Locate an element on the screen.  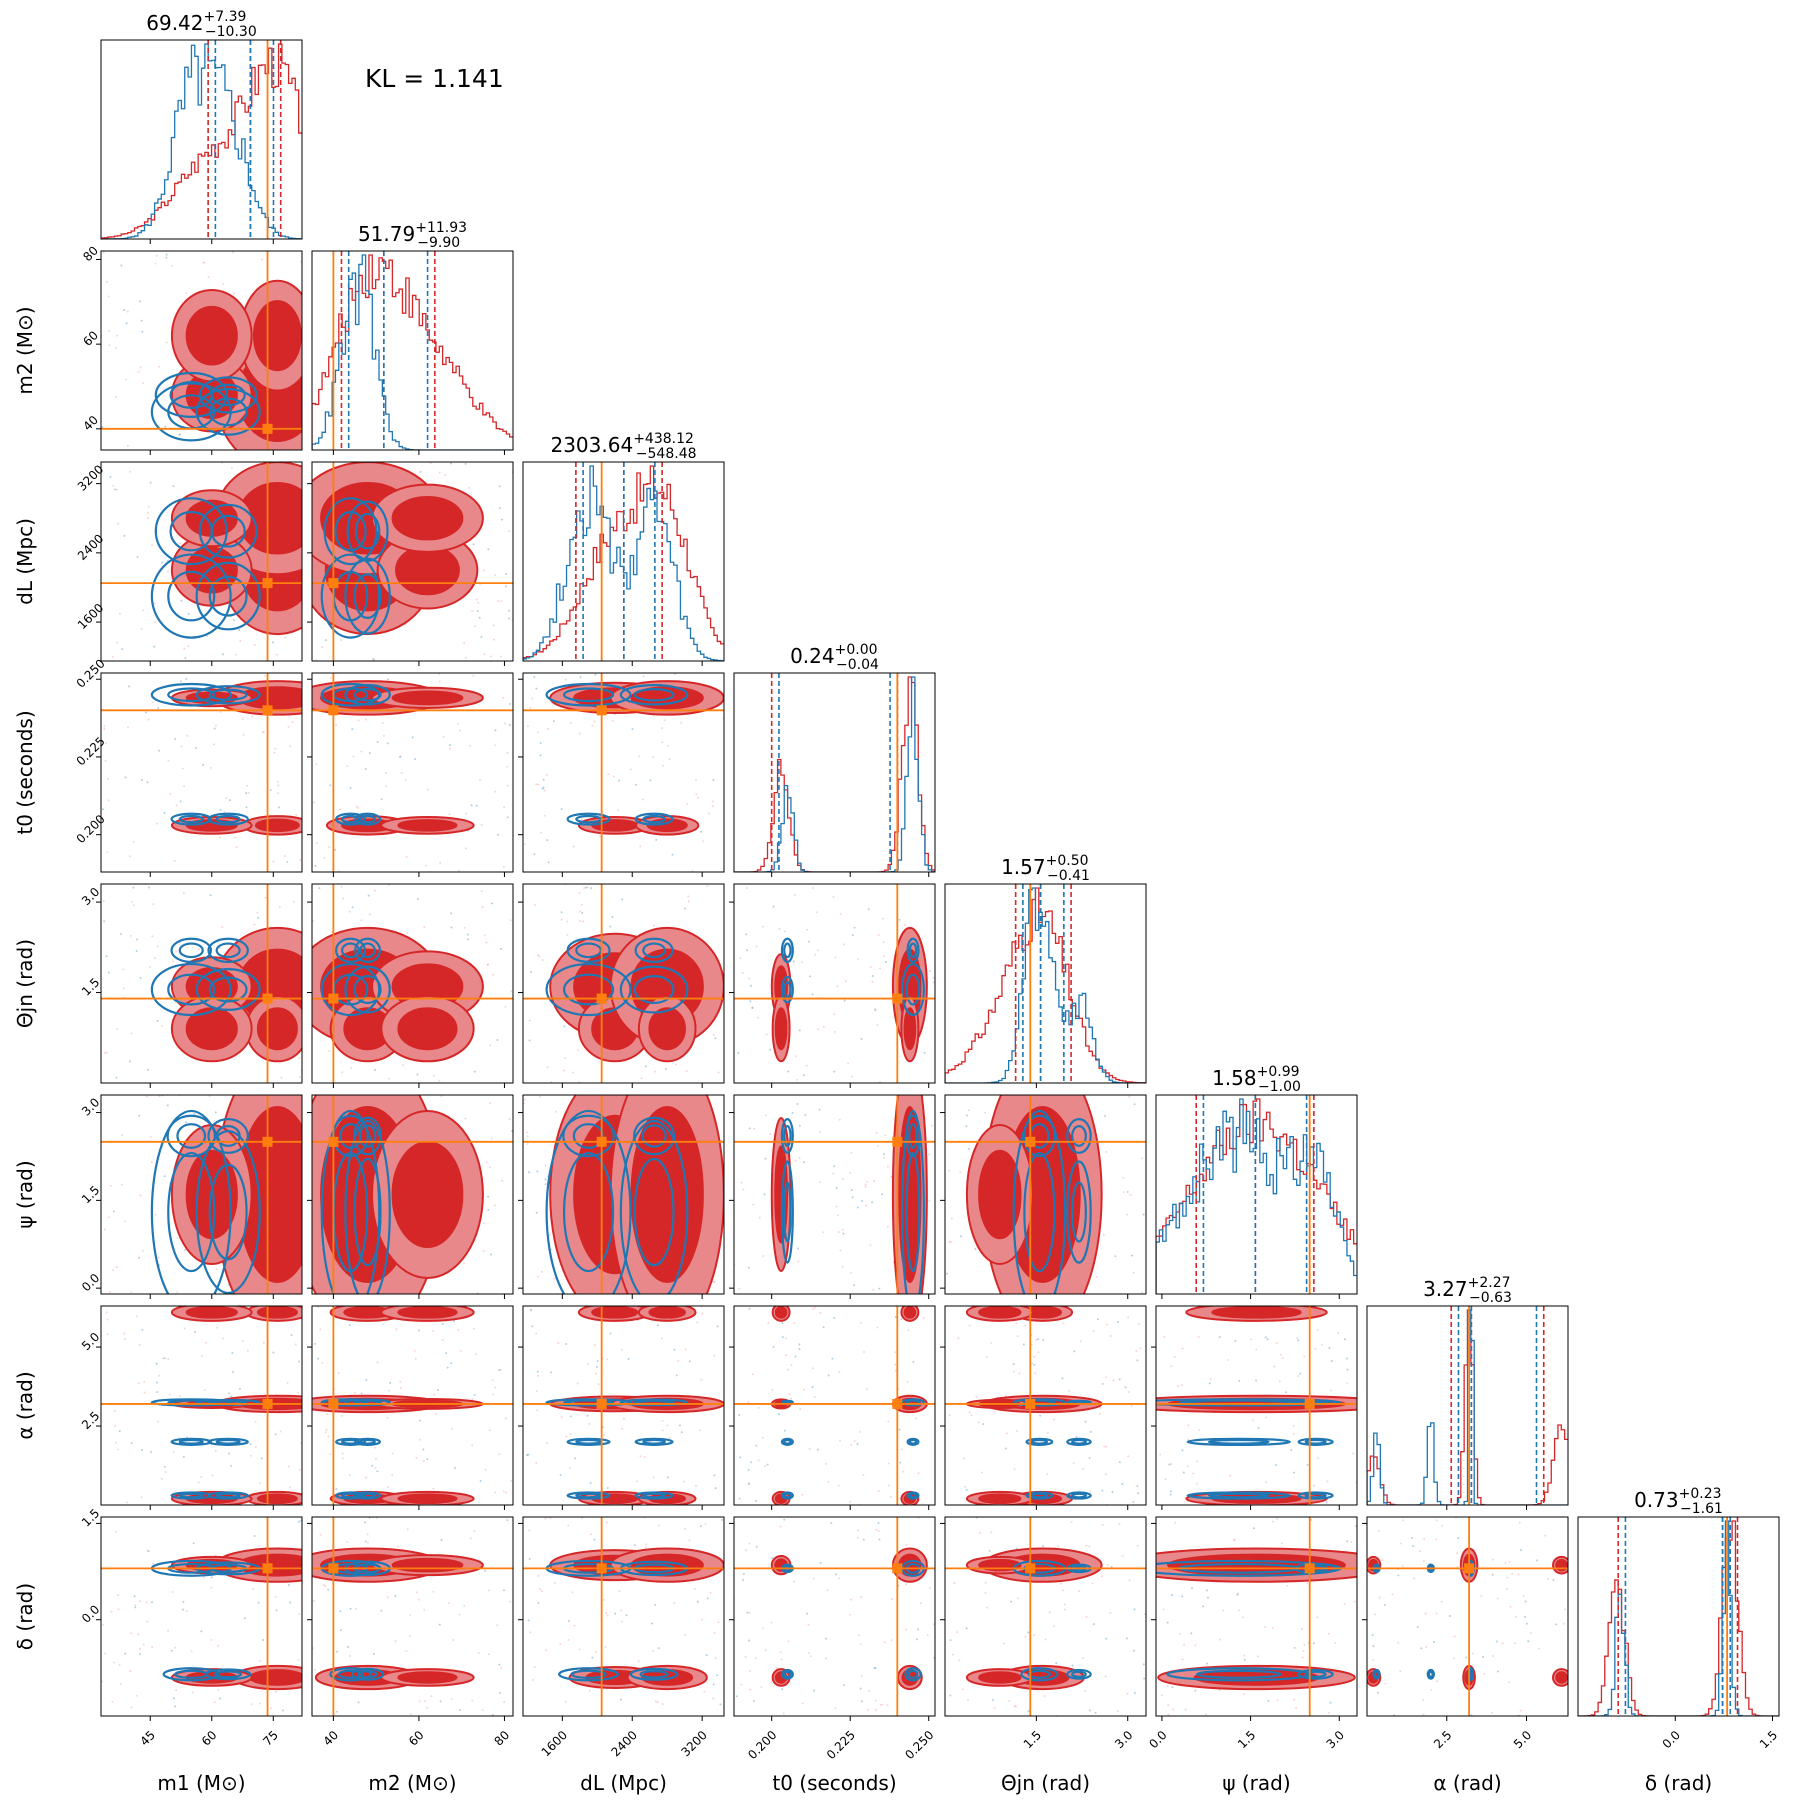
panel-title: 1.58+0.99 −1.00 is located at coordinates (1256, 1079).